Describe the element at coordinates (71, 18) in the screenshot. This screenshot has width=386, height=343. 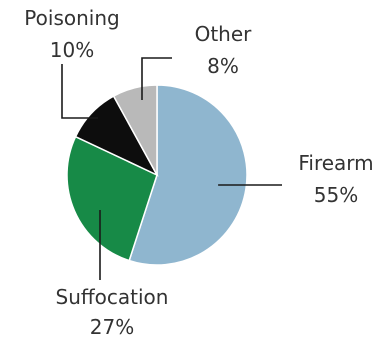
I see `label-poisoning-name: Poisoning` at that location.